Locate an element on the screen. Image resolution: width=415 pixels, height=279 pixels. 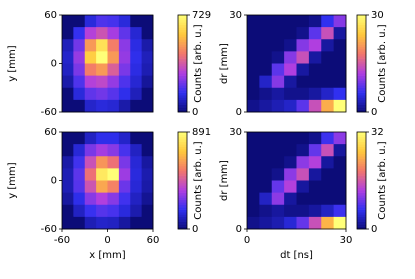
y-axis-label: dr [mm] is located at coordinates (224, 180).